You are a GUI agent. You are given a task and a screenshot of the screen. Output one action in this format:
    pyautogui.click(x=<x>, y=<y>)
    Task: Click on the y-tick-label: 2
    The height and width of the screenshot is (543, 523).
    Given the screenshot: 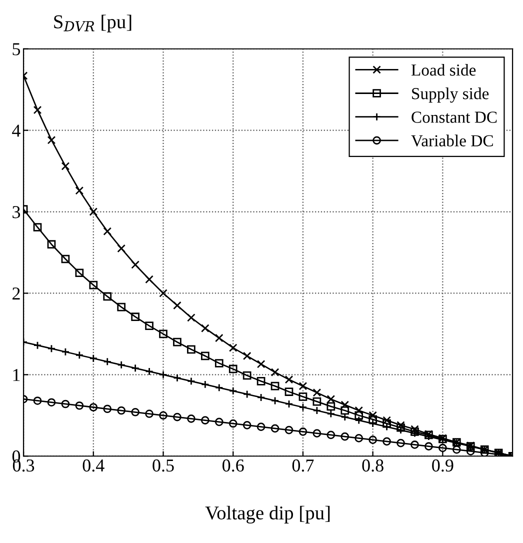 What is the action you would take?
    pyautogui.click(x=16, y=294)
    